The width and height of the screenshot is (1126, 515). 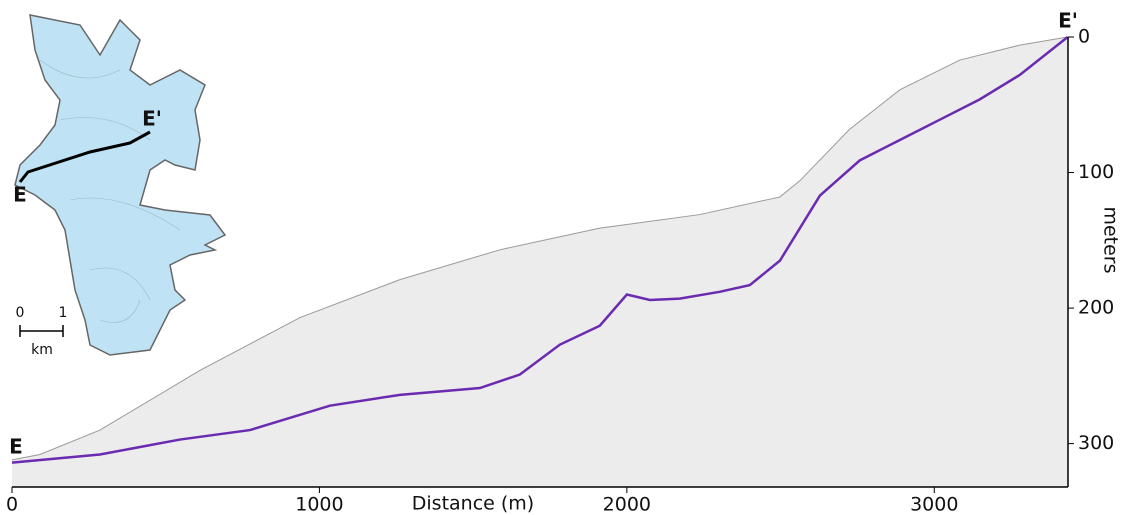 What do you see at coordinates (42, 350) in the screenshot?
I see `scale-unit: km` at bounding box center [42, 350].